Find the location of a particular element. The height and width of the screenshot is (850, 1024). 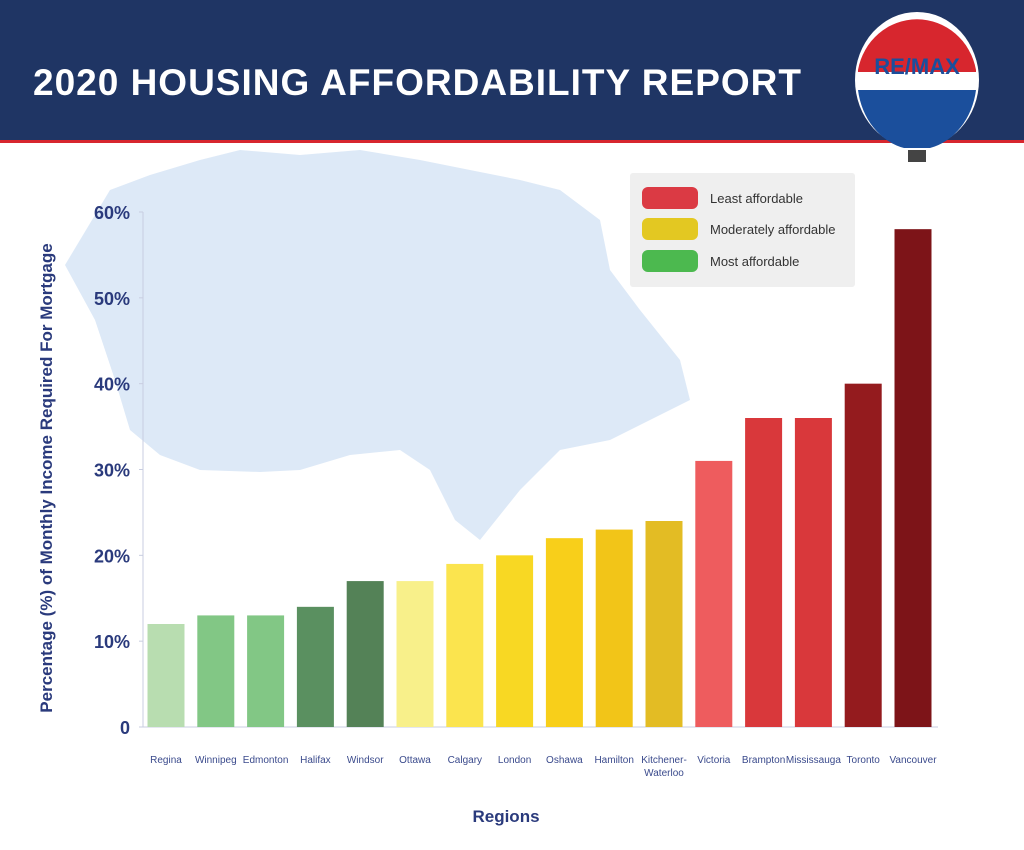

x-tick-label: Vancouver is located at coordinates (913, 760).